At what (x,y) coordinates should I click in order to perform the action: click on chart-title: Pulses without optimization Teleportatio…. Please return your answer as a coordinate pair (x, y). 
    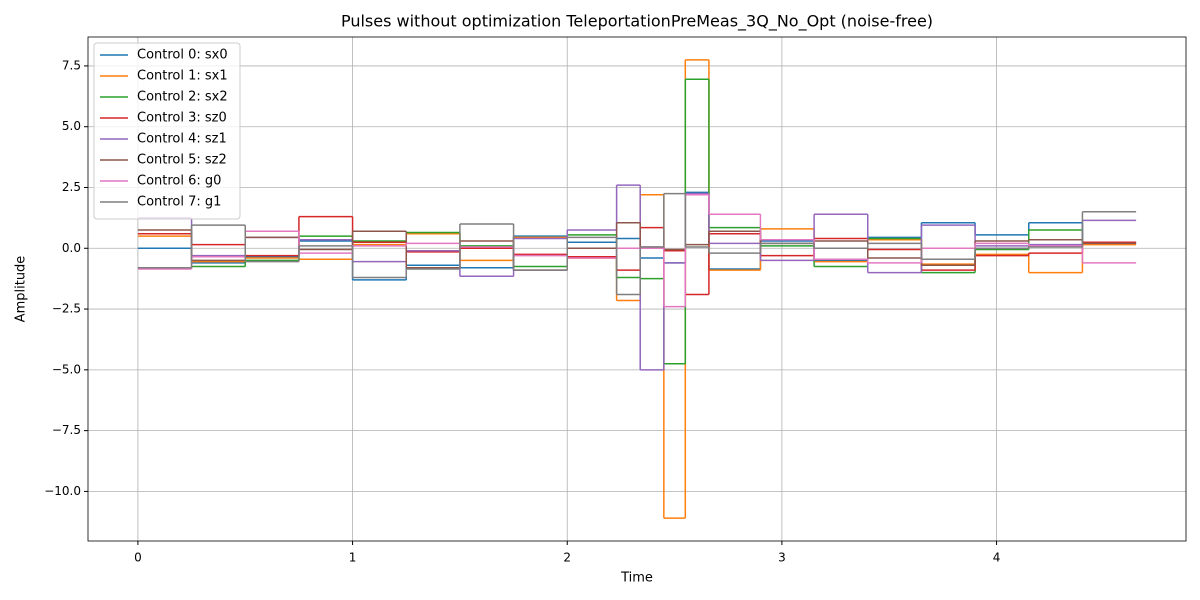
    Looking at the image, I should click on (637, 22).